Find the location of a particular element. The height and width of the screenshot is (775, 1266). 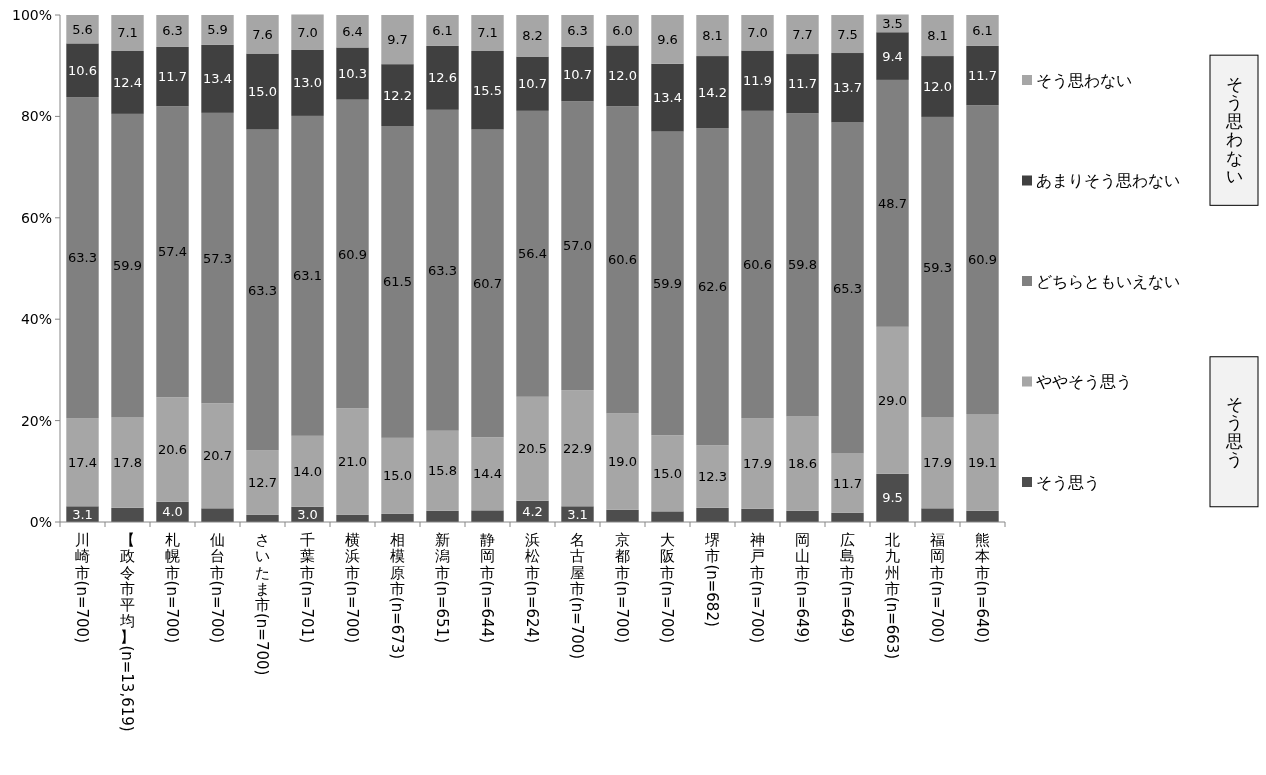

x-tick-label: 新潟市(n=651) is located at coordinates (441, 587).